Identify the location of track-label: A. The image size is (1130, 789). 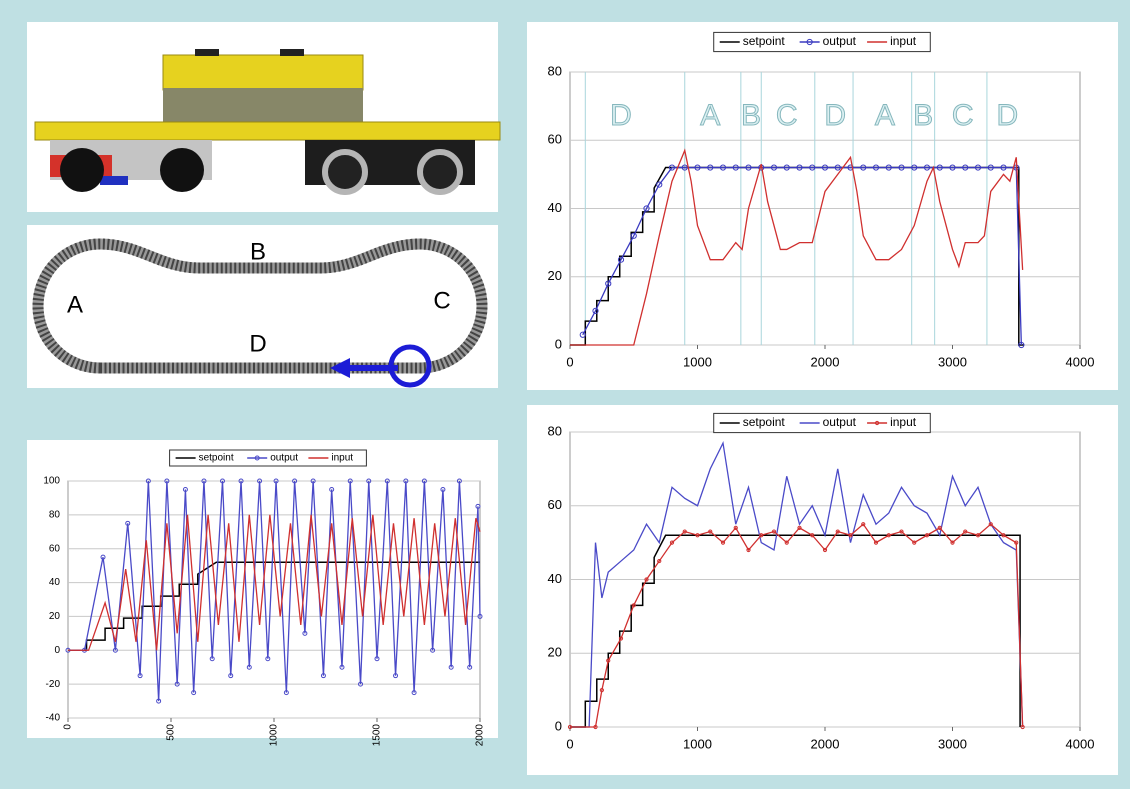
(75, 304).